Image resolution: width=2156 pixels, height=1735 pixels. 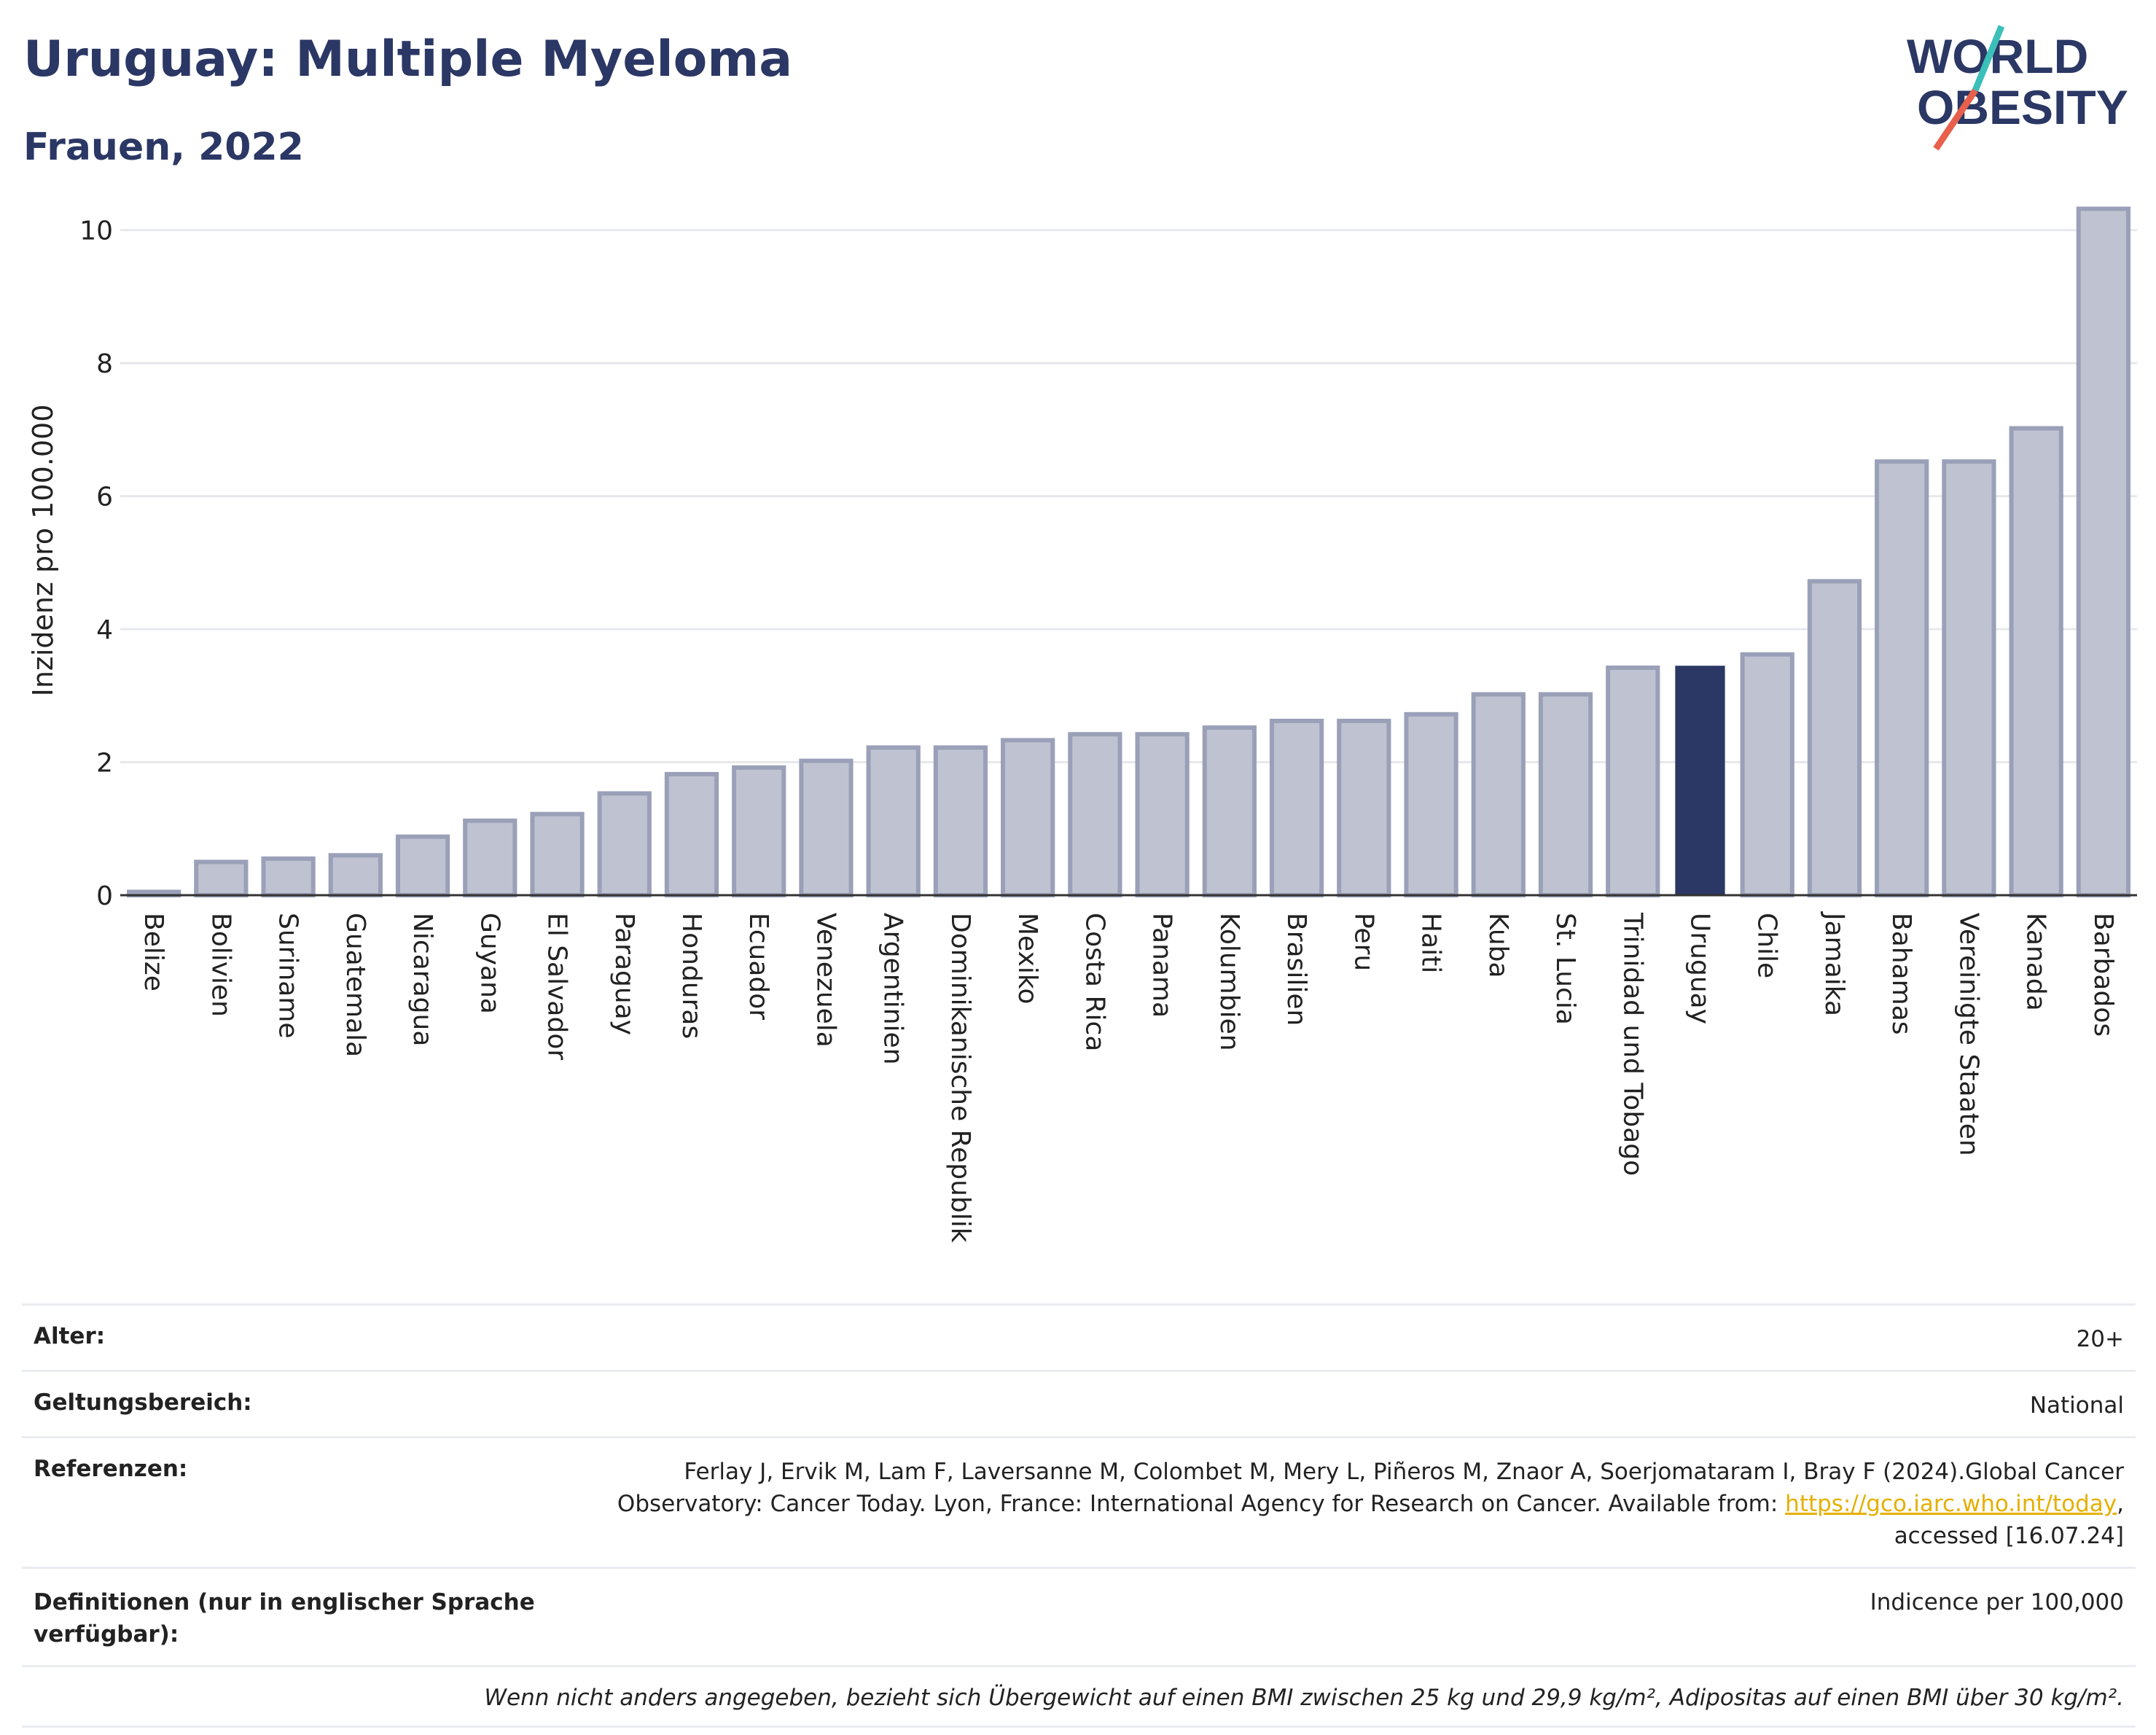 What do you see at coordinates (1902, 678) in the screenshot?
I see `bar-bahamas` at bounding box center [1902, 678].